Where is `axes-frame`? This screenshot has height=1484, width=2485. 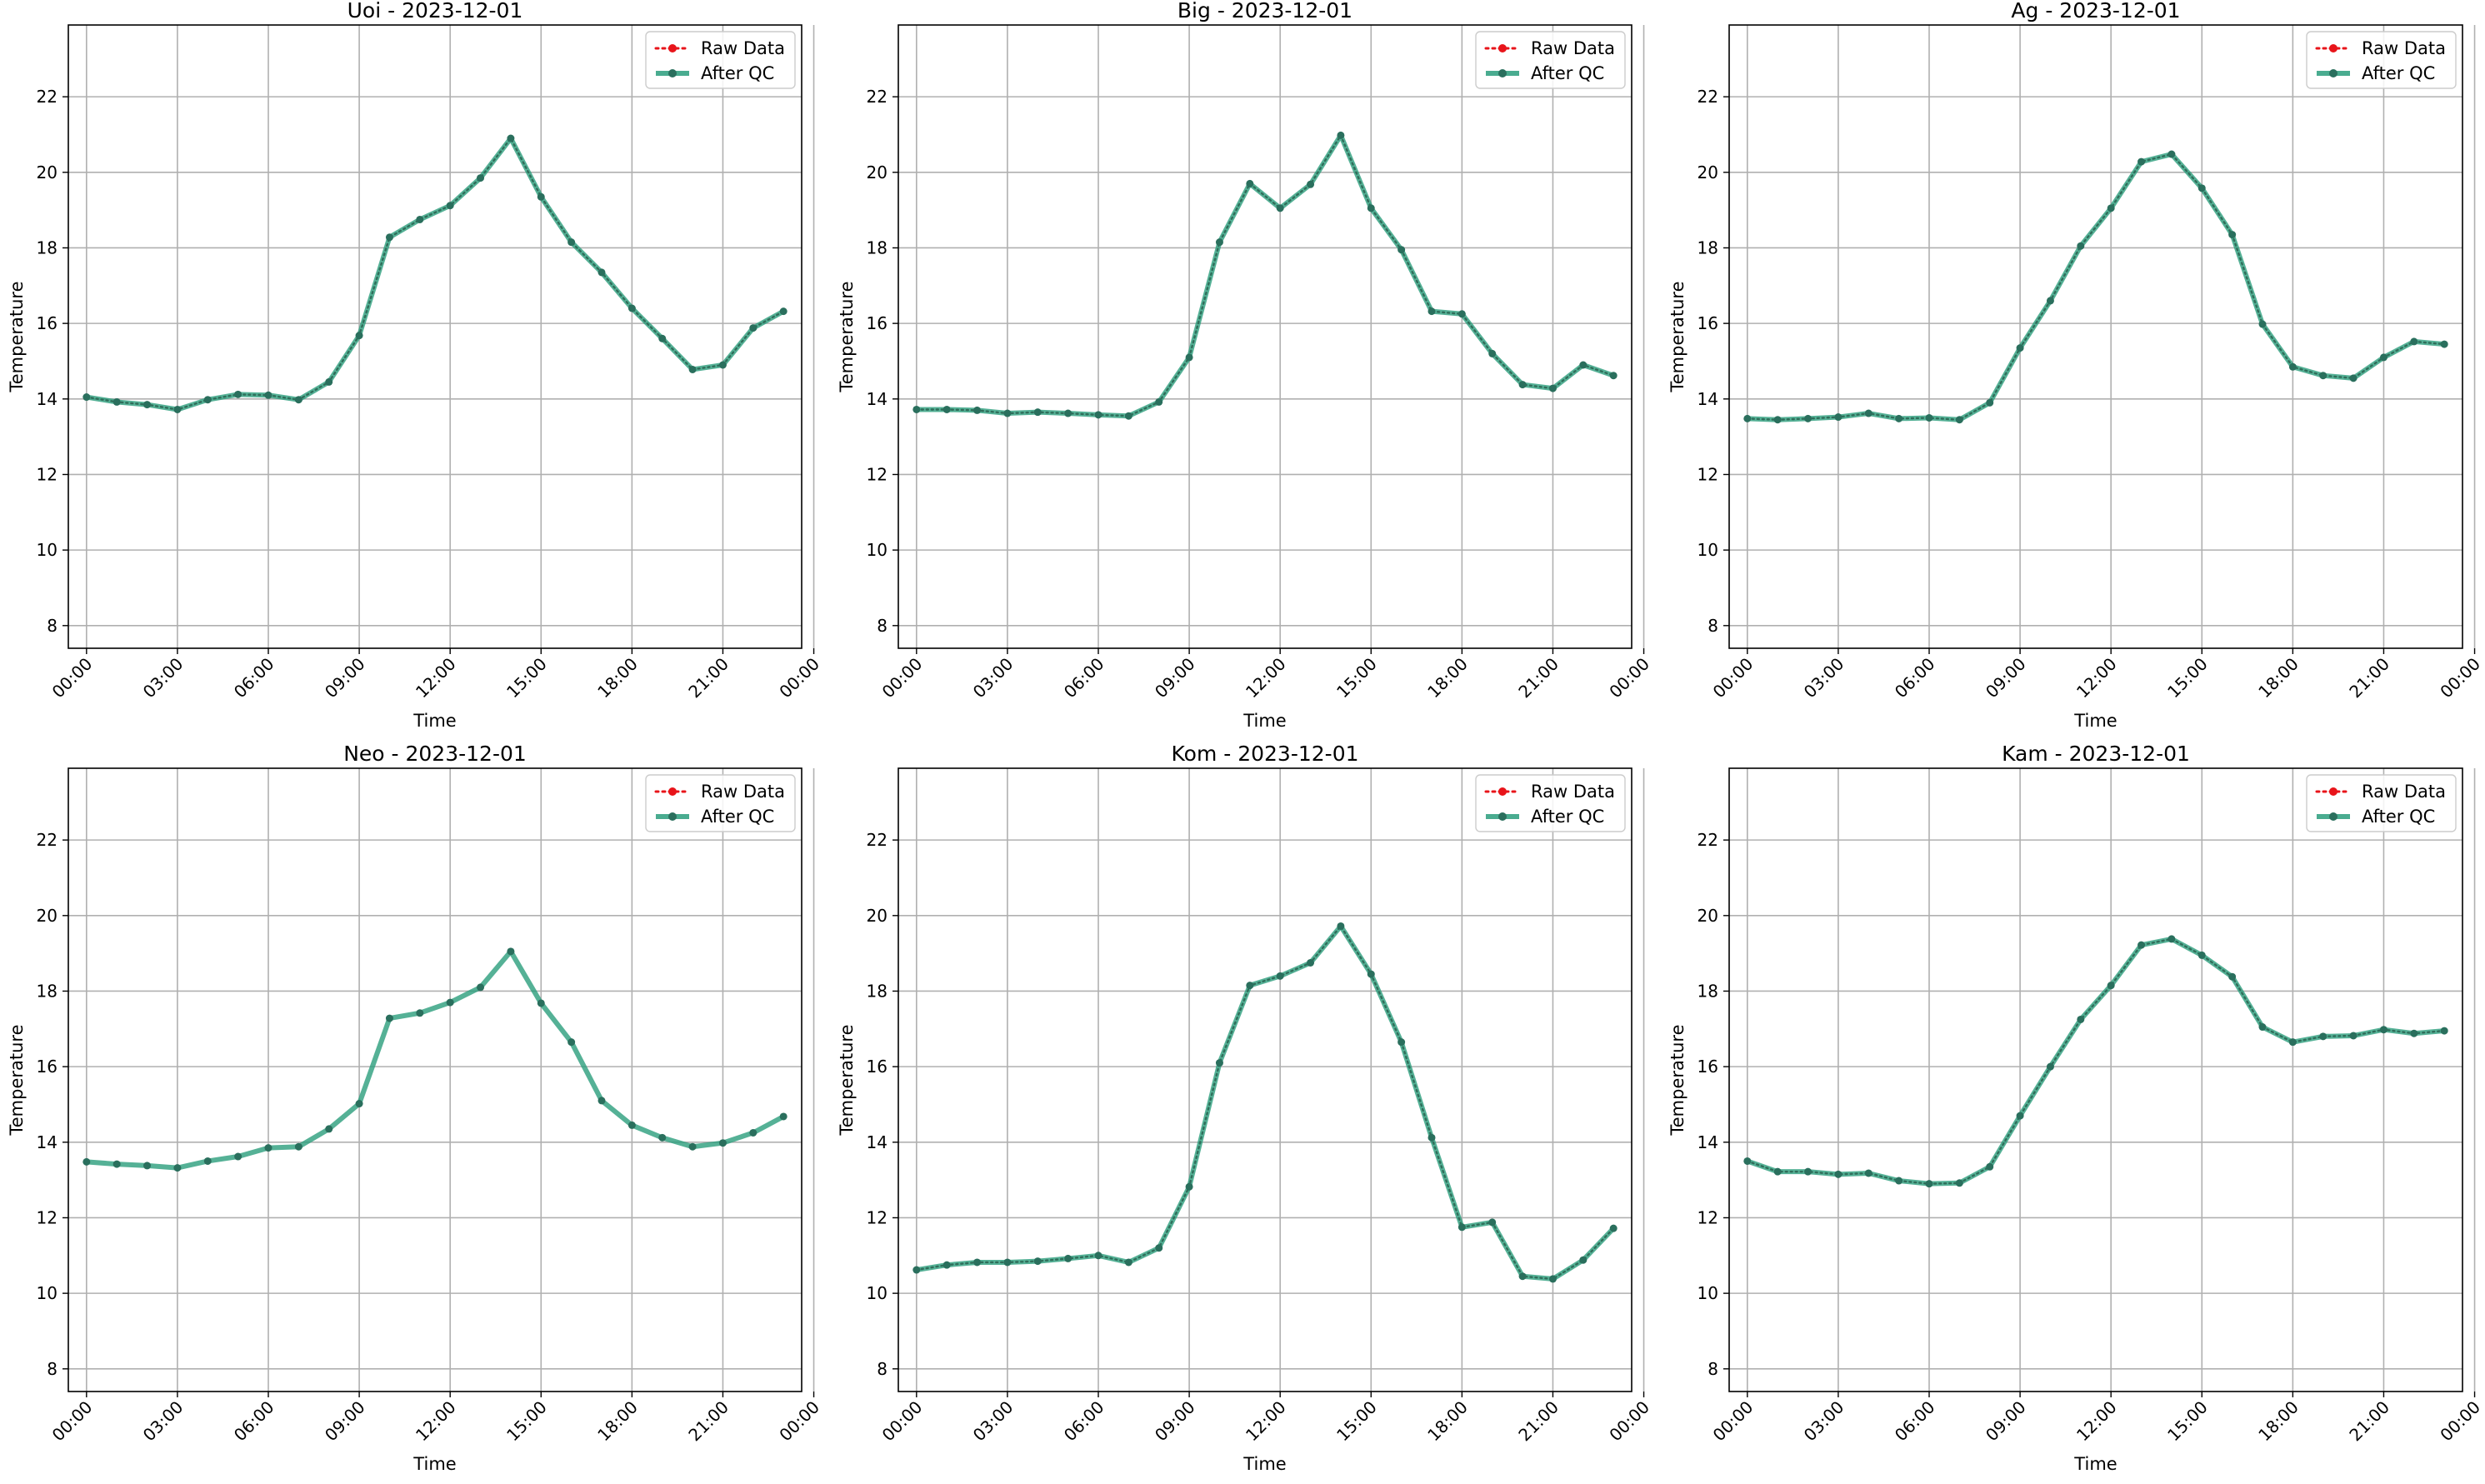
axes-frame is located at coordinates (1265, 1079).